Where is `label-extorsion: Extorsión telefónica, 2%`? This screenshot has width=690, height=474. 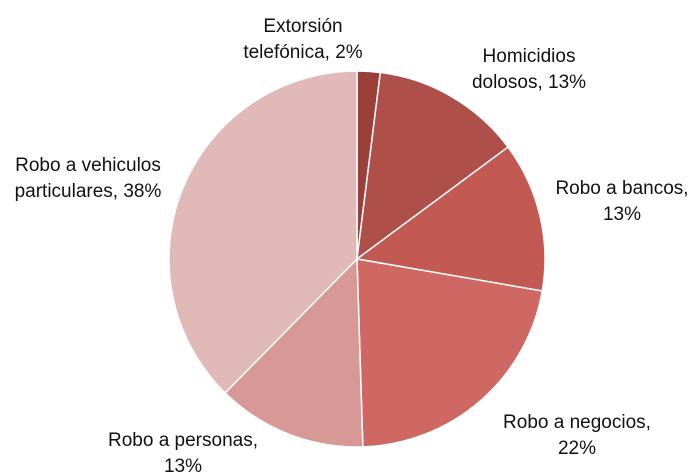
label-extorsion: Extorsión telefónica, 2% is located at coordinates (302, 39).